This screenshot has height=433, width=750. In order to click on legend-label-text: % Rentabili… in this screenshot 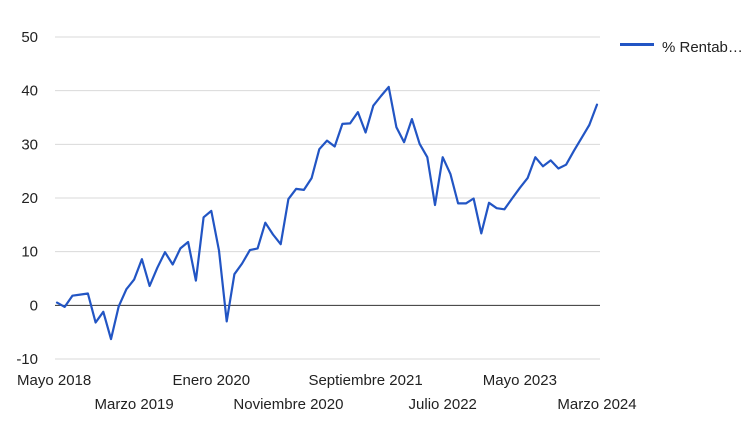, I will do `click(703, 47)`.